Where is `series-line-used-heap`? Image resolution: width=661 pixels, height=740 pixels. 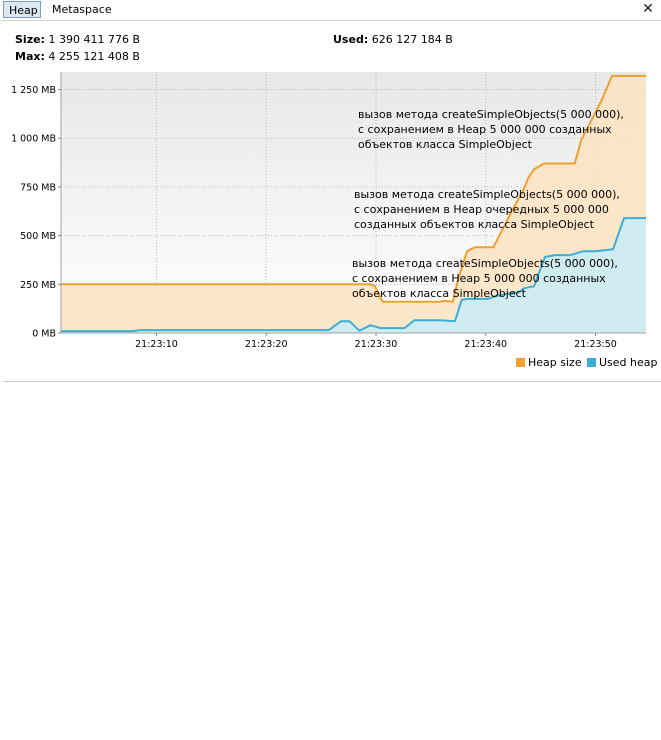 series-line-used-heap is located at coordinates (353, 275).